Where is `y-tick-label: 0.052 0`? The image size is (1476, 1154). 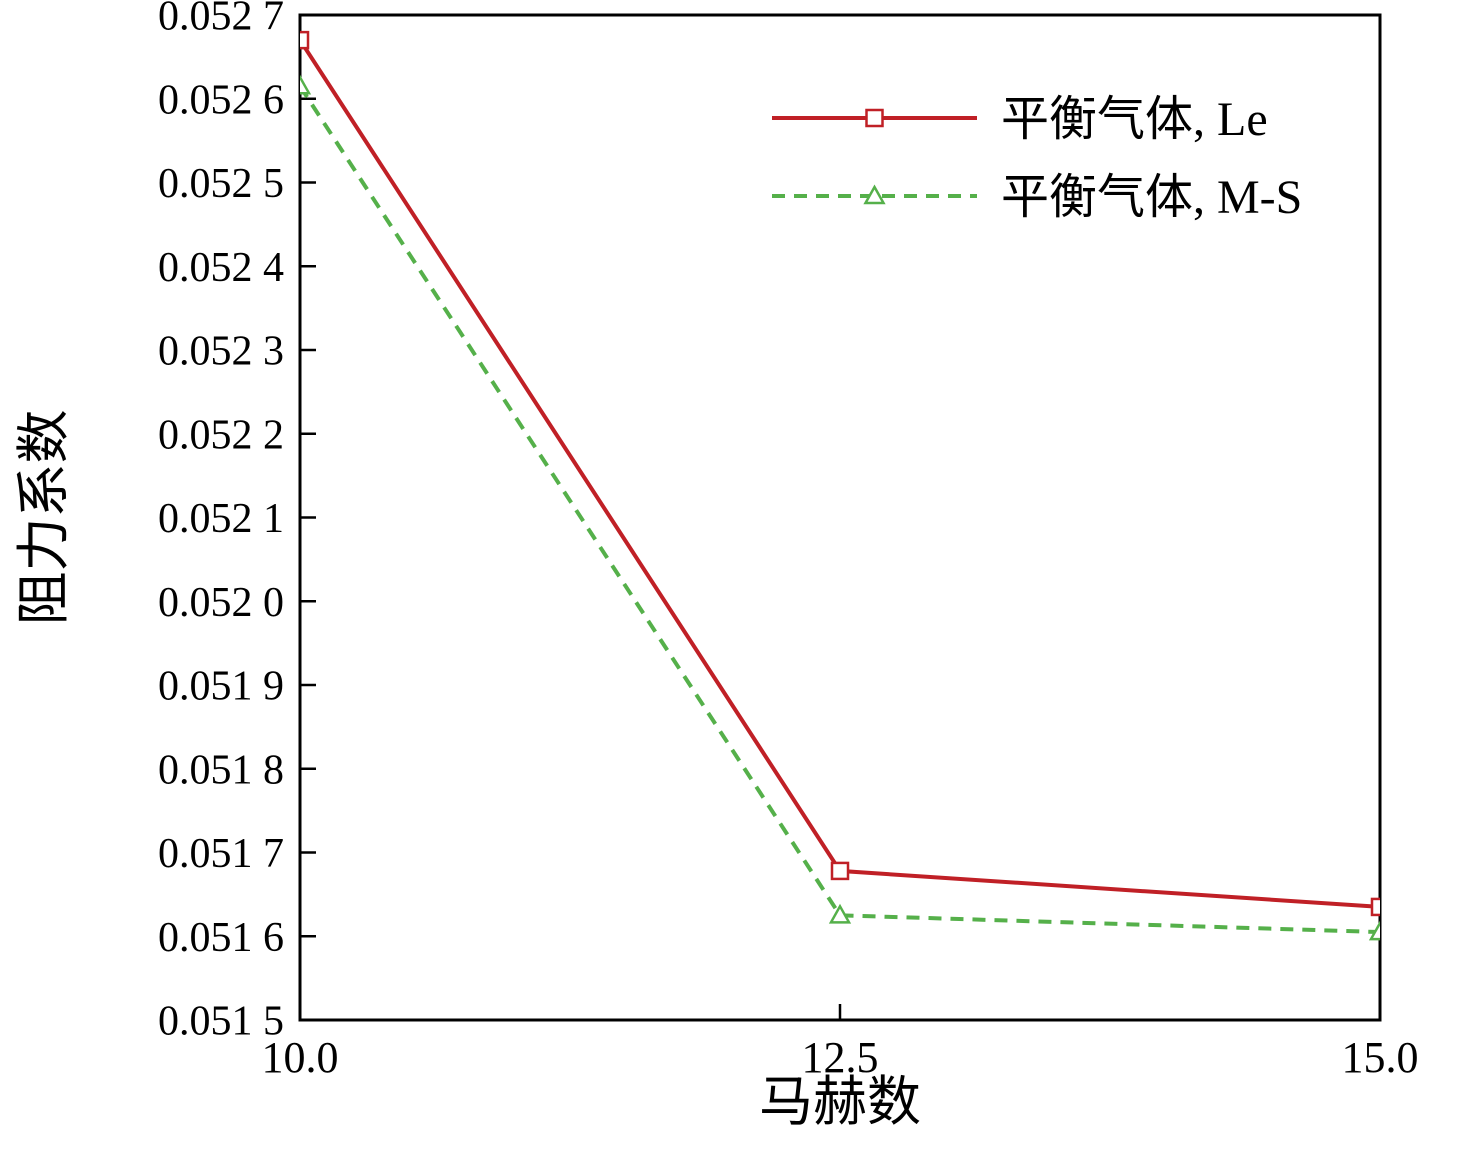
y-tick-label: 0.052 0 is located at coordinates (221, 603).